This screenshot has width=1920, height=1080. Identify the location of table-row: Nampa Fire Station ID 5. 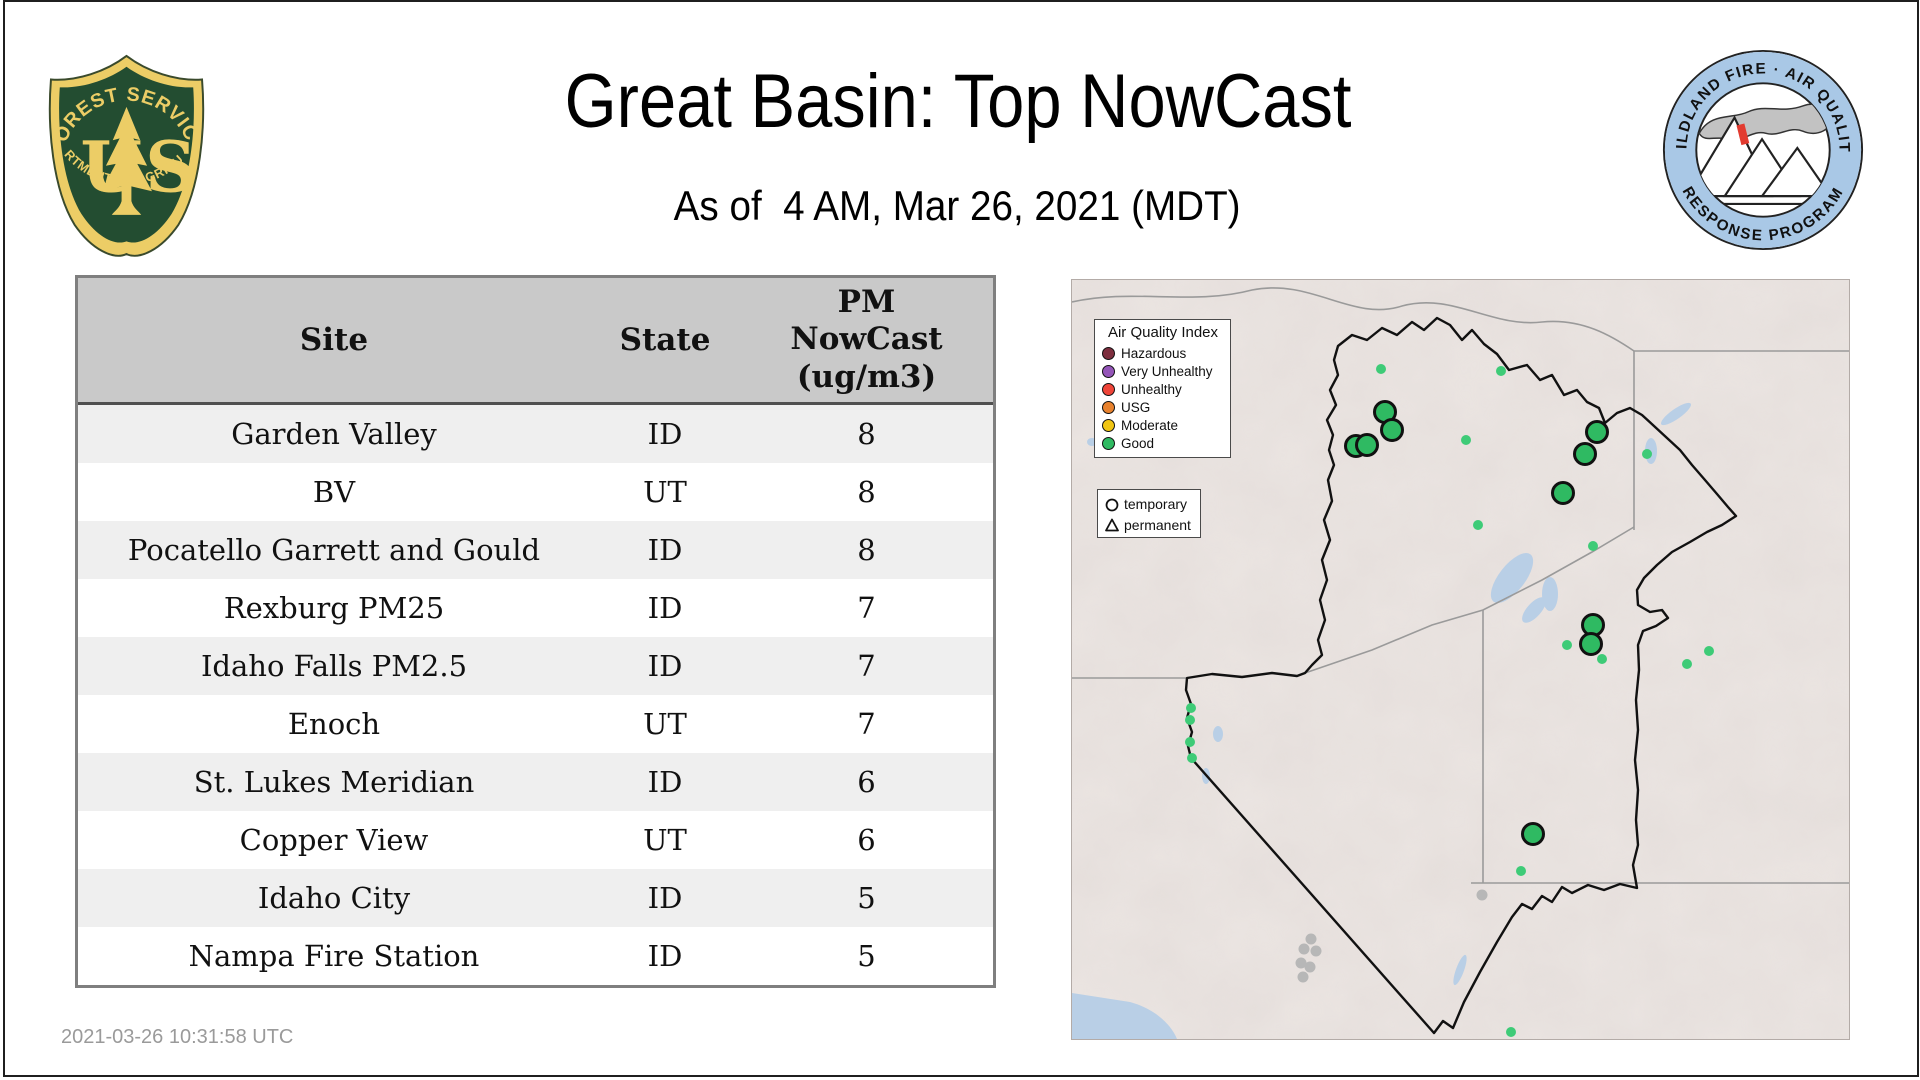
(535, 956).